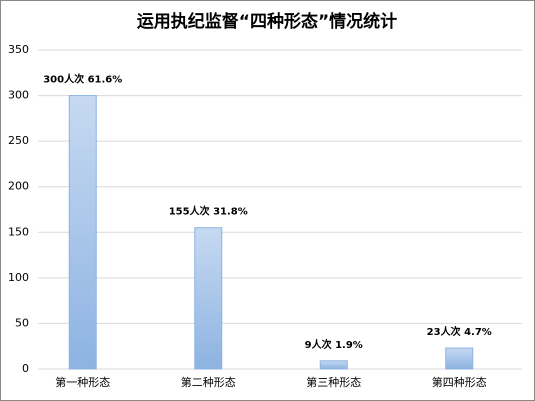  What do you see at coordinates (334, 344) in the screenshot?
I see `value-label: 9人次 1.9%` at bounding box center [334, 344].